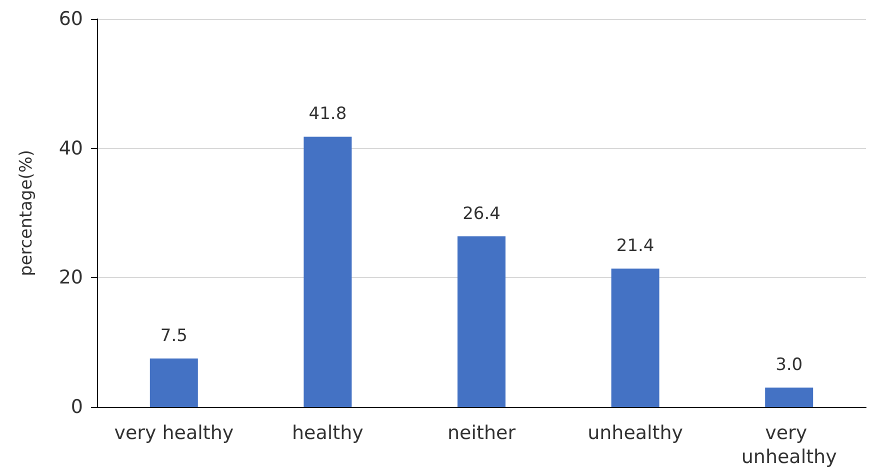  I want to click on x-tick-label: very healthy, so click(174, 433).